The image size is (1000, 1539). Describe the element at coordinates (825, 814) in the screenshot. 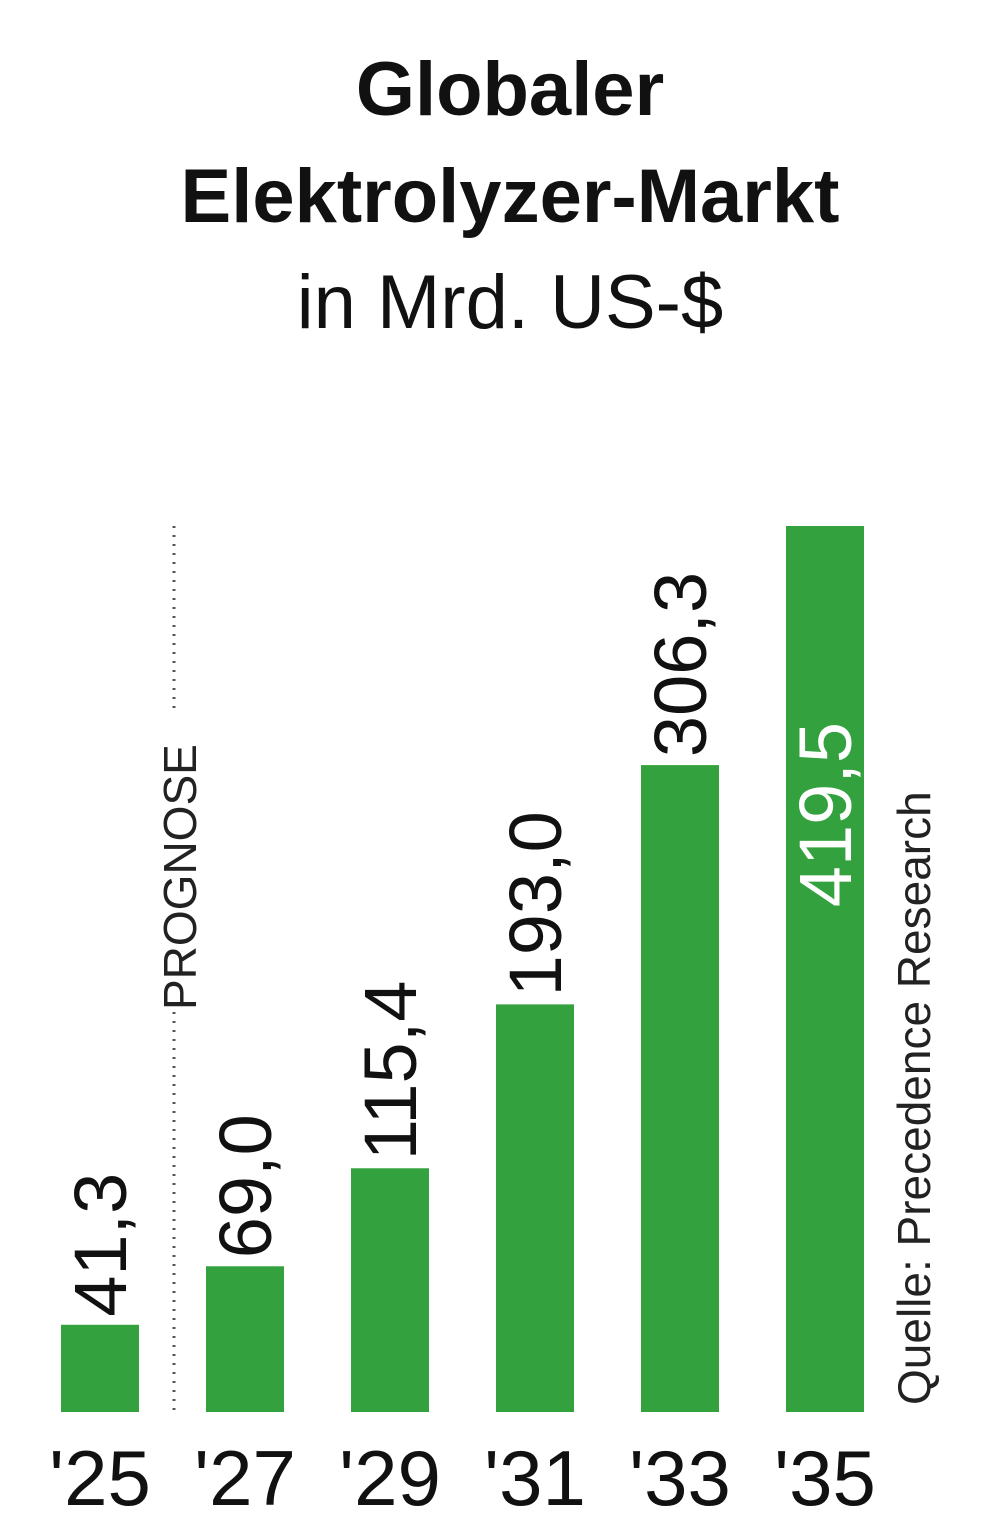

I see `bar-value-label-5: 419,5` at that location.